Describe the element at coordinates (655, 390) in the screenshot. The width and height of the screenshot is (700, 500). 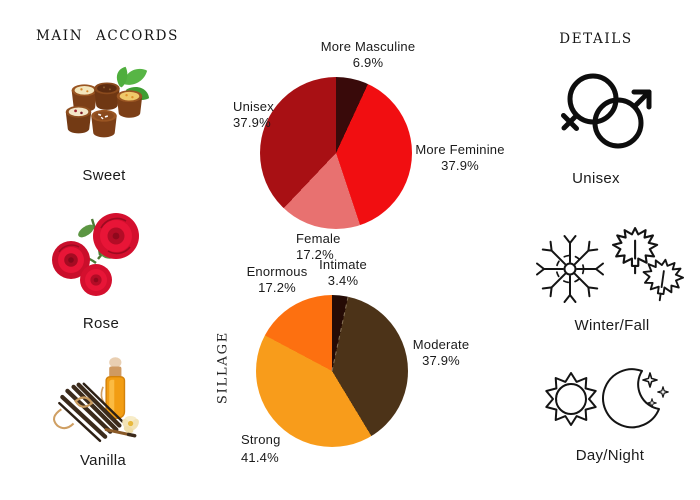
I see `sparkle-stars` at that location.